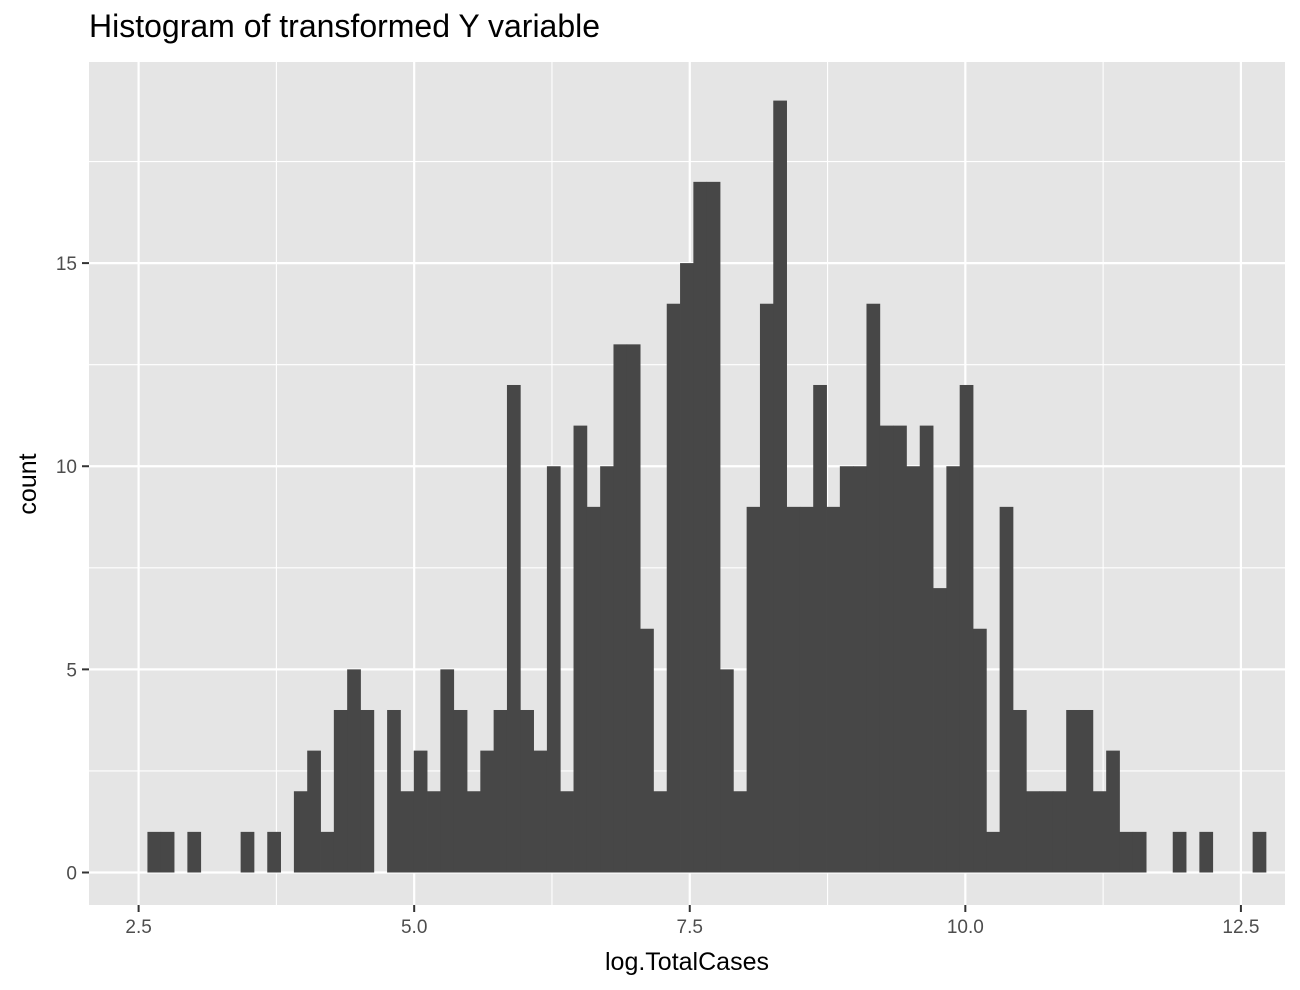 The height and width of the screenshot is (990, 1300). Describe the element at coordinates (28, 483) in the screenshot. I see `y-axis-title: count` at that location.